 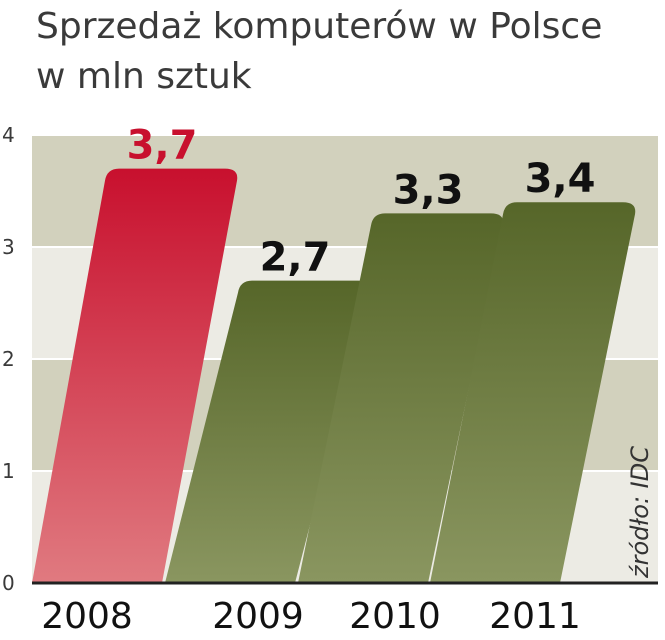 What do you see at coordinates (640, 512) in the screenshot?
I see `source-note: źródło: IDC` at bounding box center [640, 512].